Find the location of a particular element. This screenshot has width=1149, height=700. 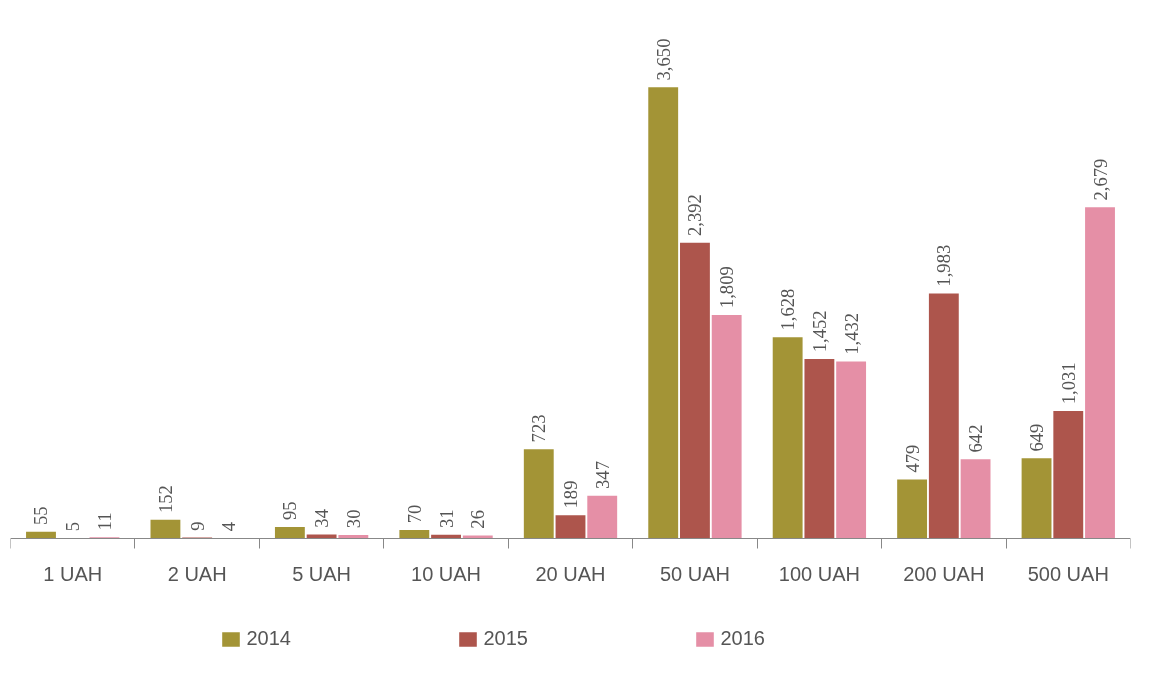

data-label: 26 is located at coordinates (478, 519).